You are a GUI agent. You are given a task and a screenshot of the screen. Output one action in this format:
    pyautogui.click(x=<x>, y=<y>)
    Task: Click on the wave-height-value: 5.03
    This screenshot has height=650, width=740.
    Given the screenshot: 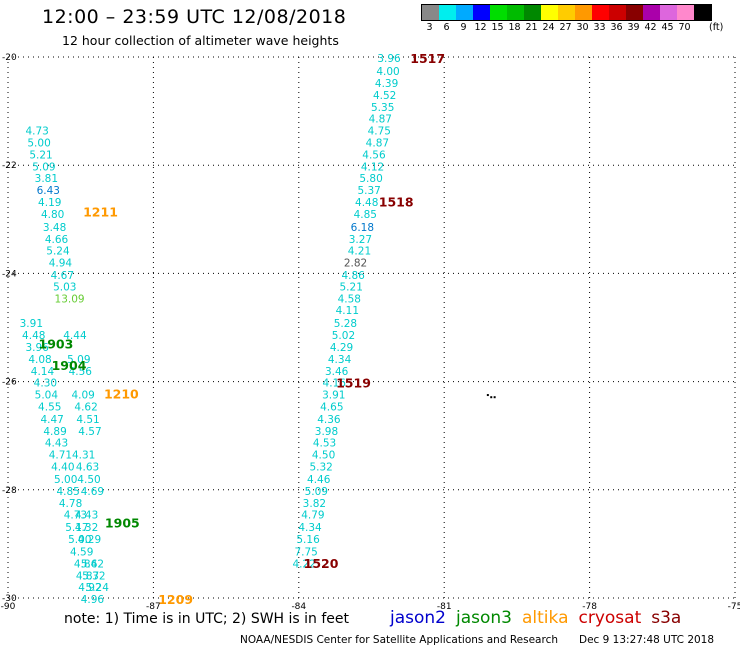 What is the action you would take?
    pyautogui.click(x=64, y=287)
    